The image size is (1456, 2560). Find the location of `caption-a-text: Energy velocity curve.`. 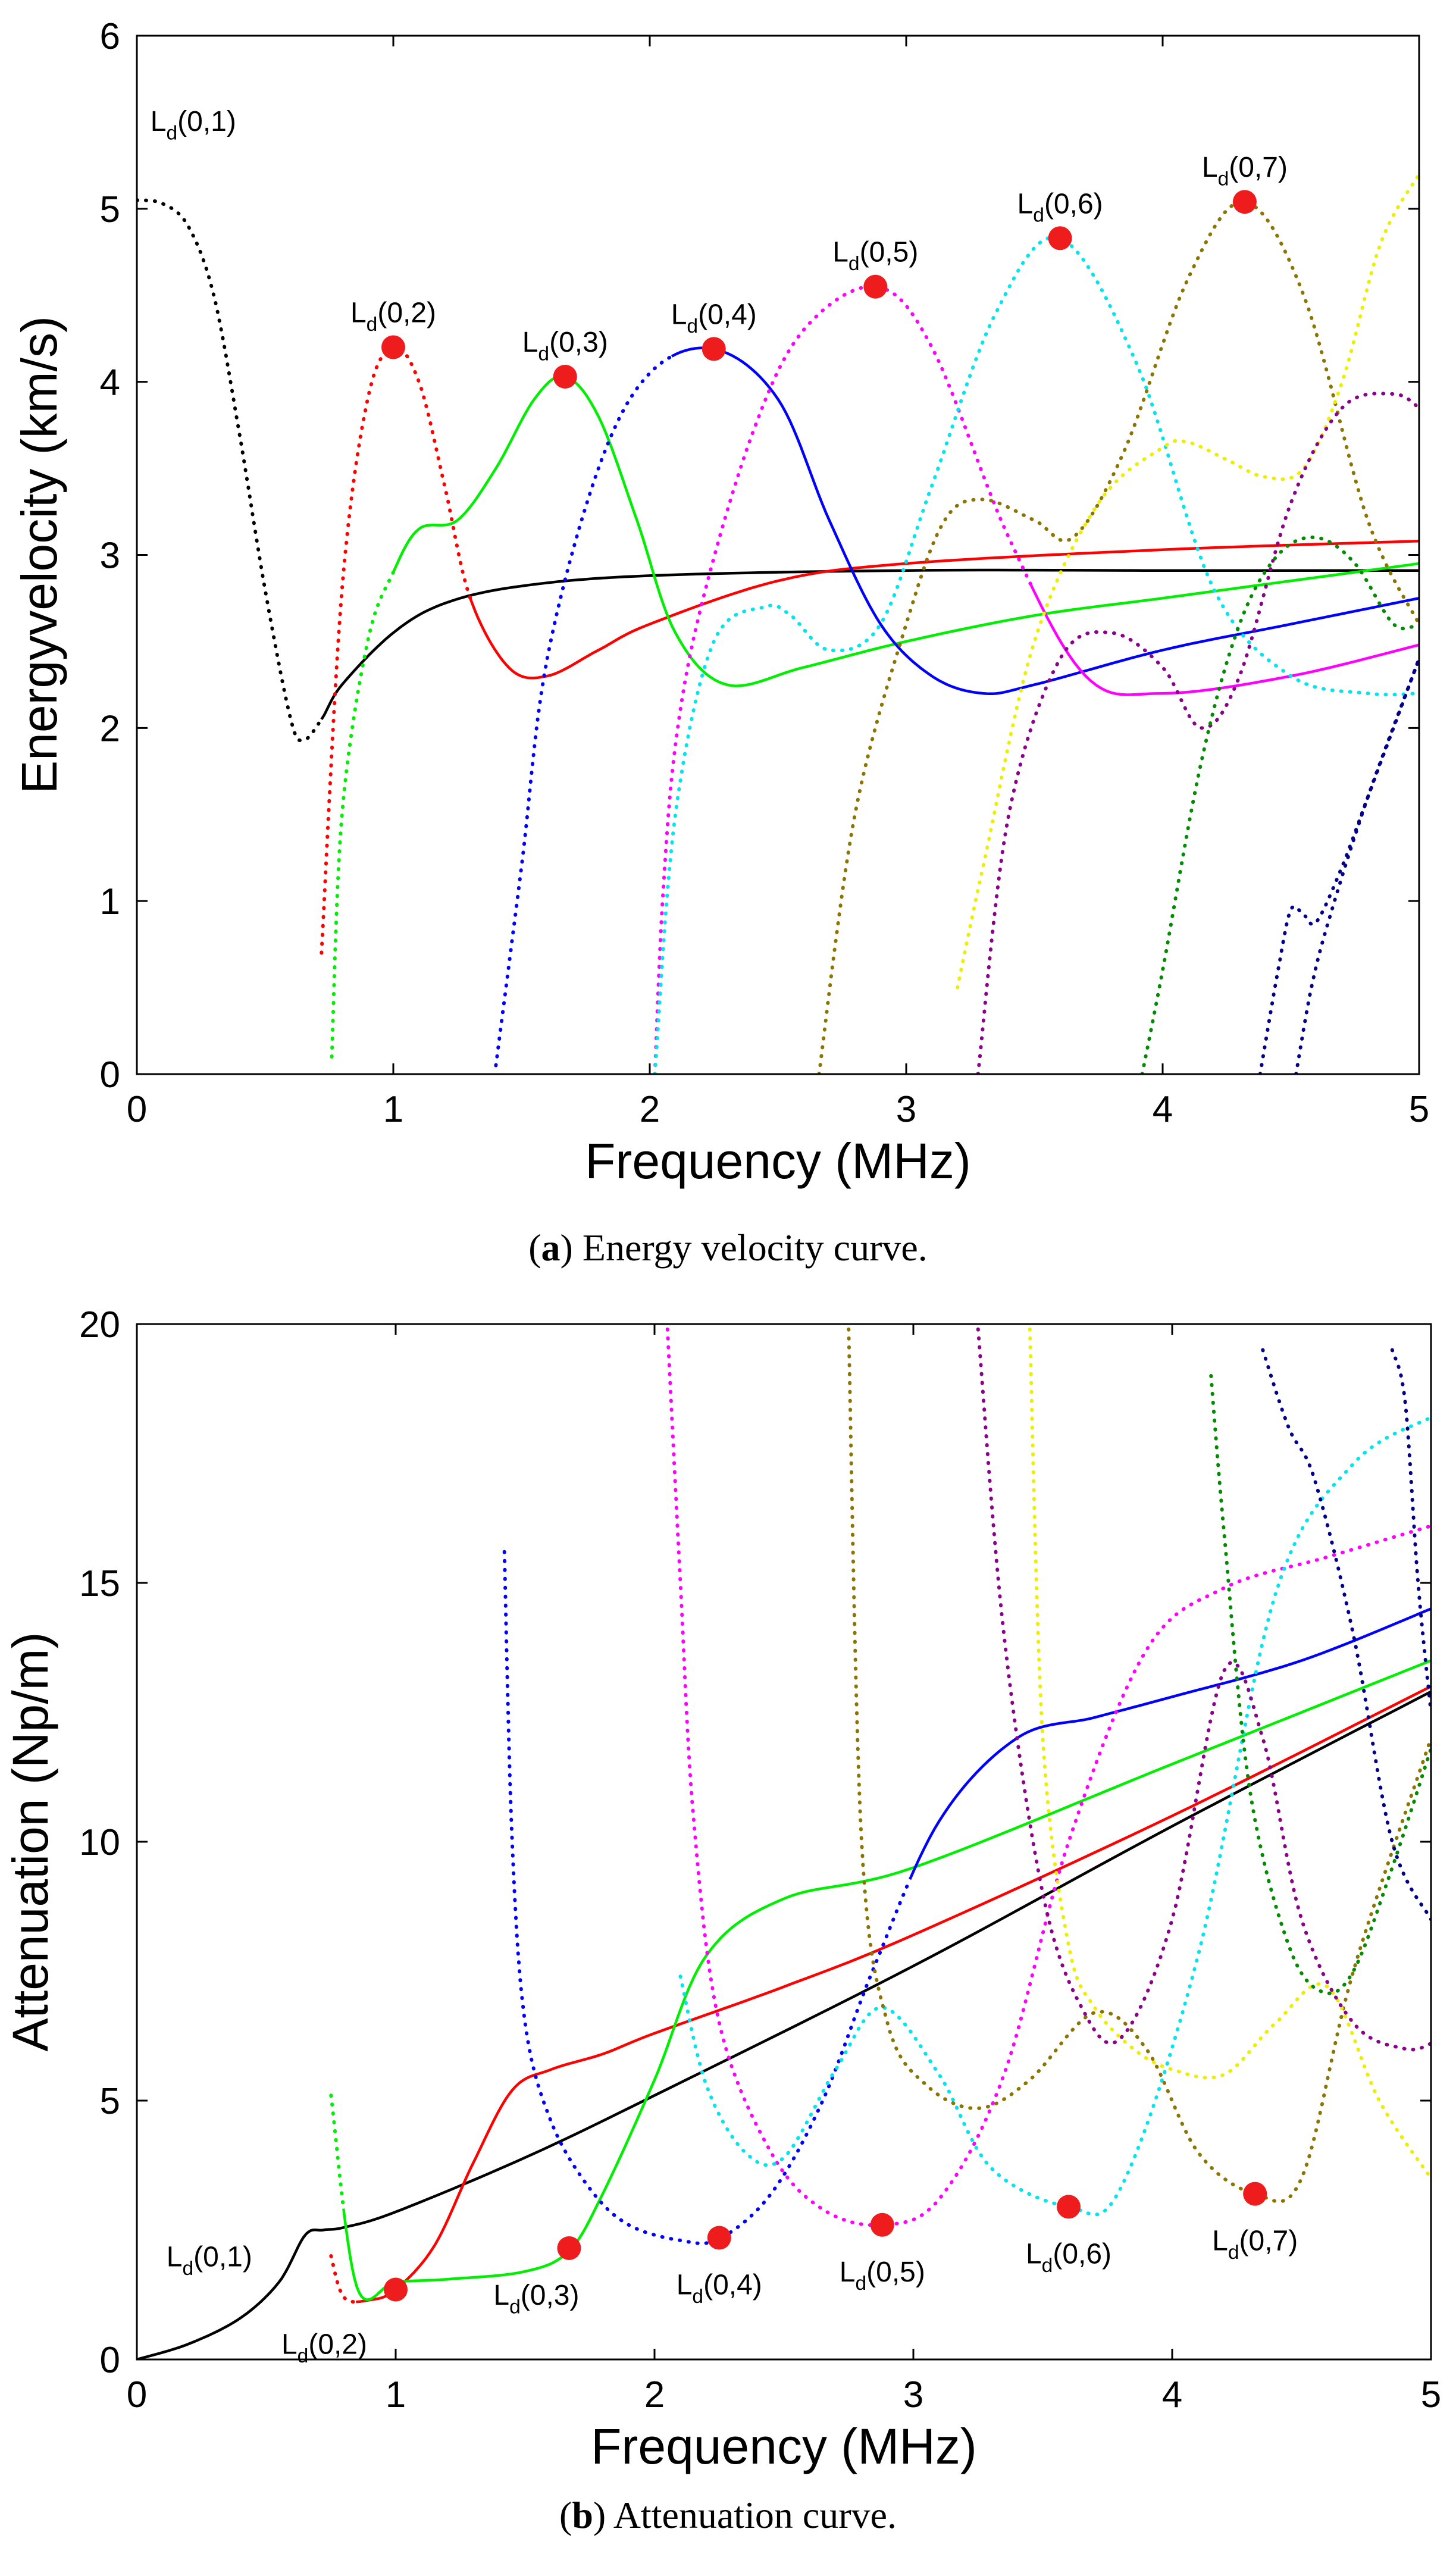

caption-a-text: Energy velocity curve. is located at coordinates (750, 1247).